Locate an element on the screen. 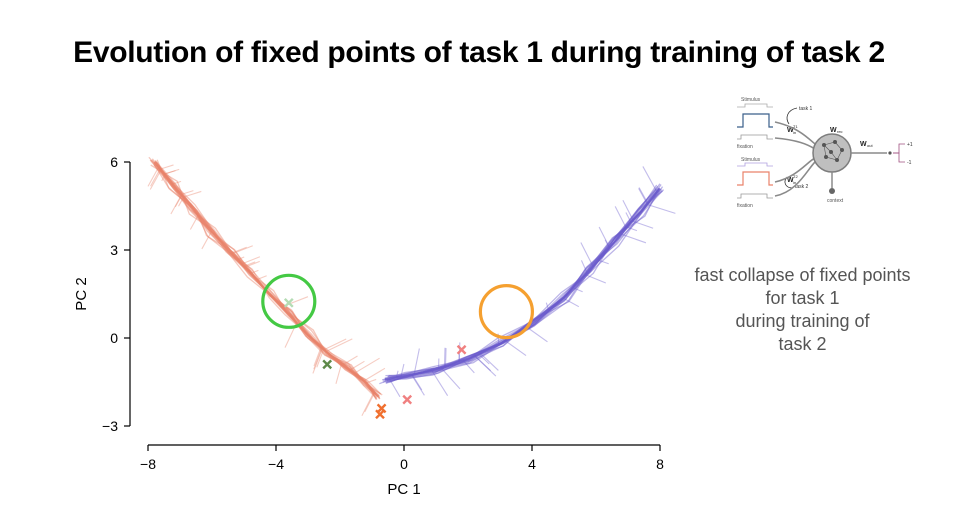  y-axis-label: PC 2 is located at coordinates (81, 293).